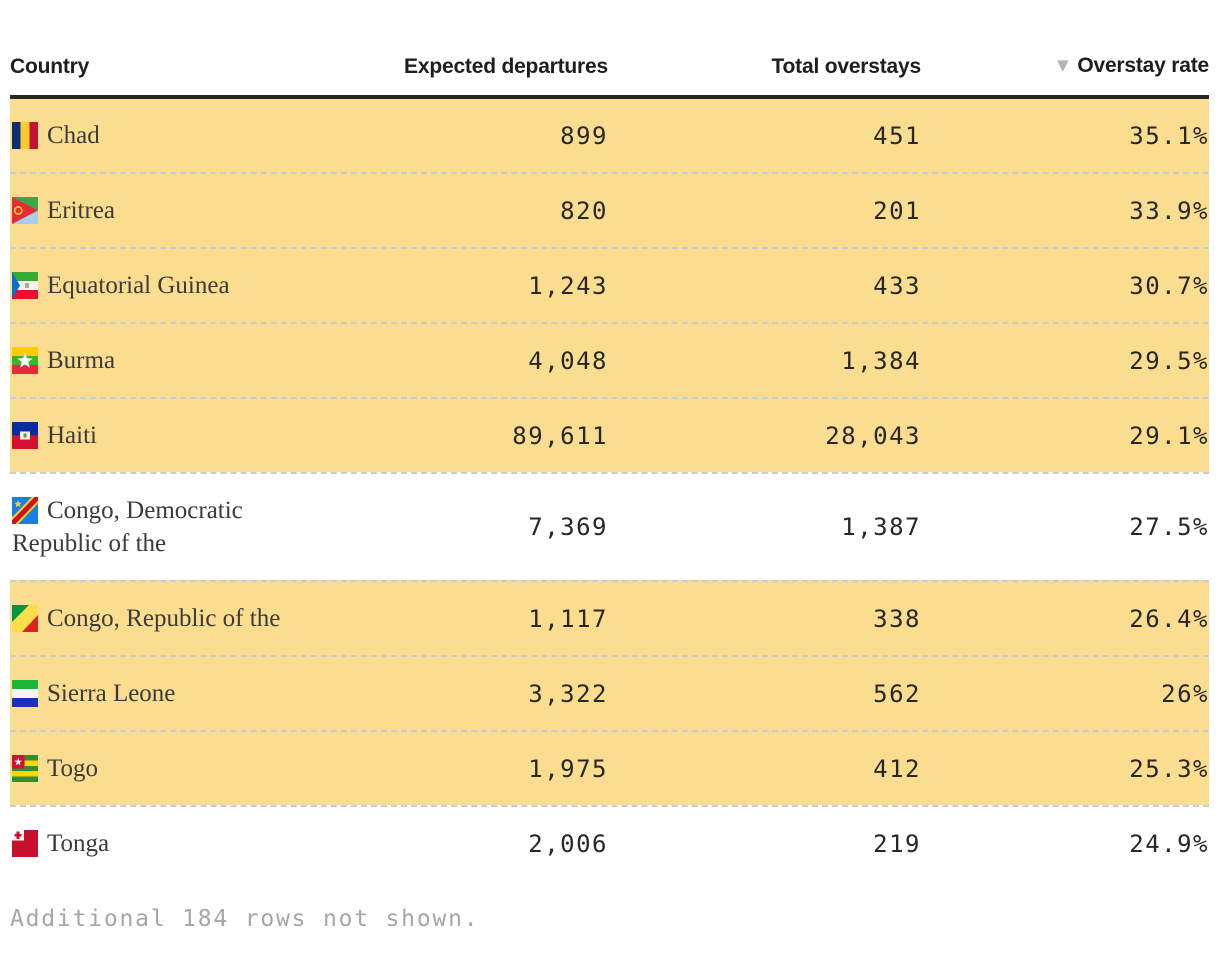 The width and height of the screenshot is (1220, 964). Describe the element at coordinates (560, 435) in the screenshot. I see `expected-departures-cell: 89,611` at that location.